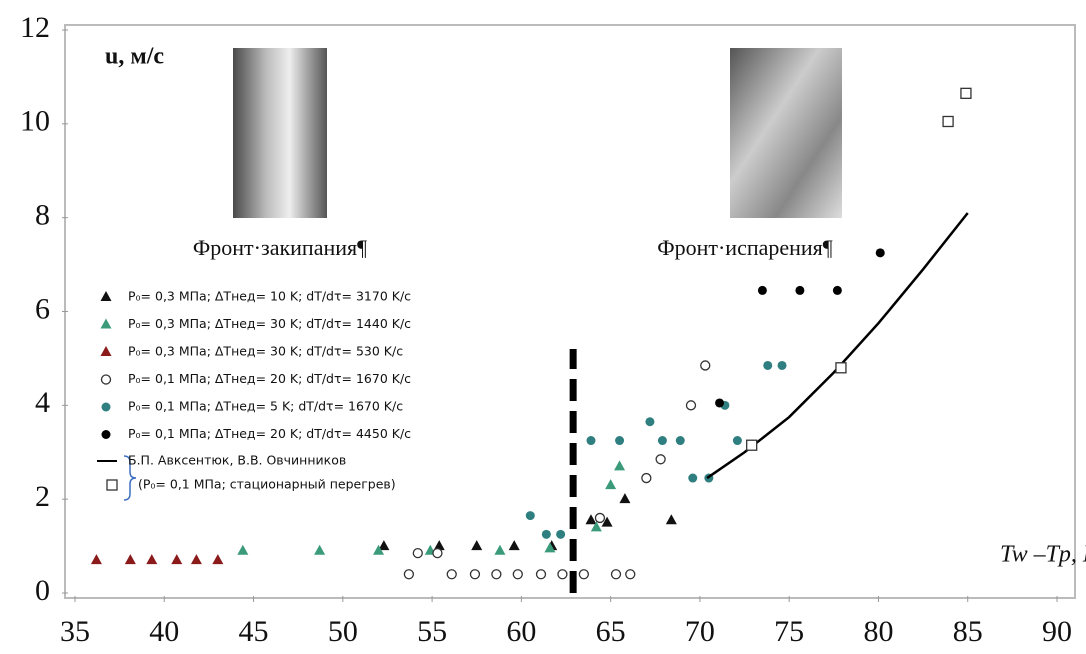  Describe the element at coordinates (42, 590) in the screenshot. I see `y-tick-label: 0` at that location.